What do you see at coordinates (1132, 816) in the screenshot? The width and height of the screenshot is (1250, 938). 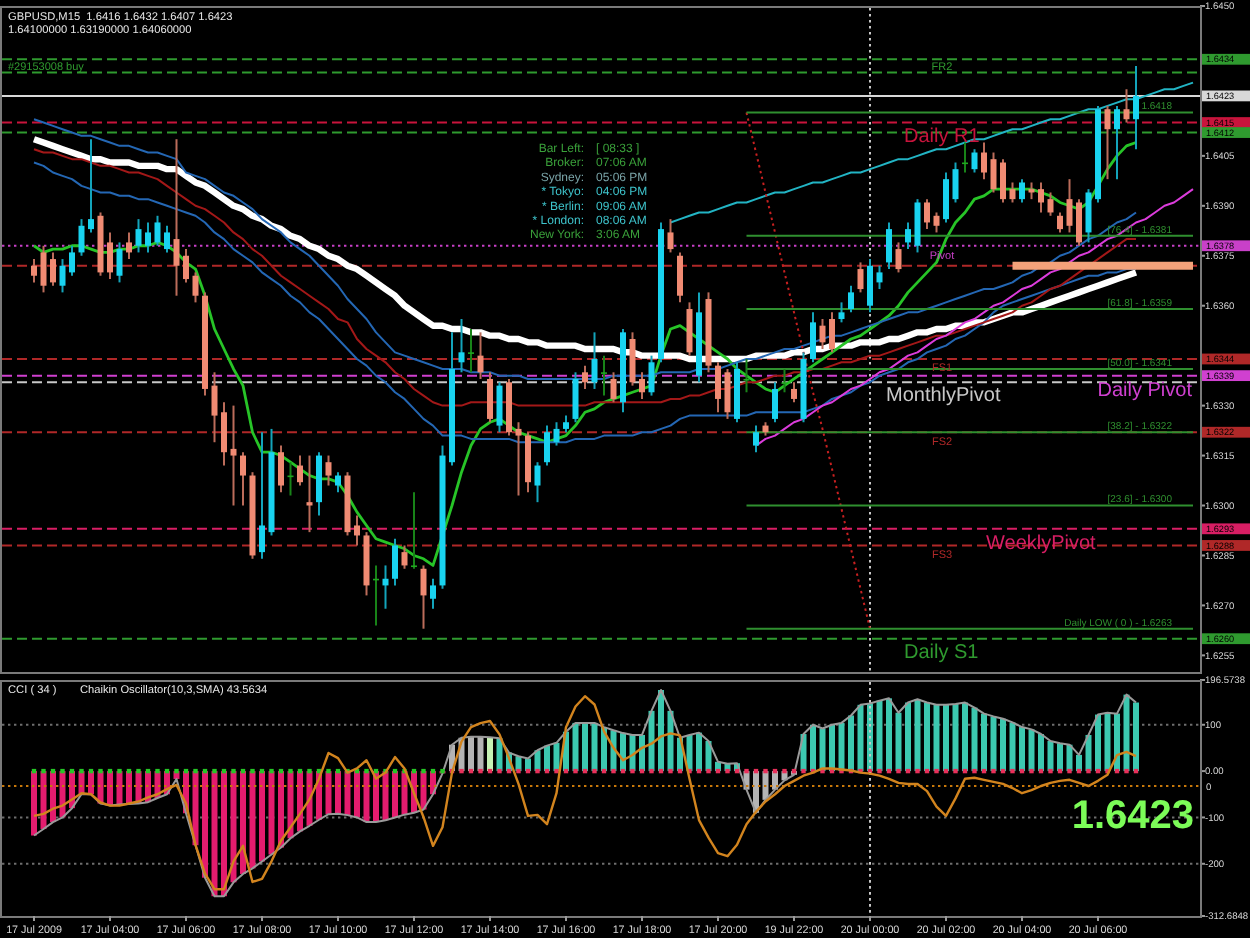 I see `annotation: 1.6423` at bounding box center [1132, 816].